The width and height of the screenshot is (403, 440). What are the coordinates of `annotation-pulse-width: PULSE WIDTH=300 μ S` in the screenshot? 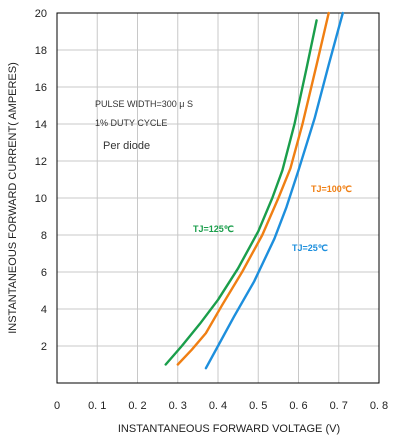 It's located at (144, 104).